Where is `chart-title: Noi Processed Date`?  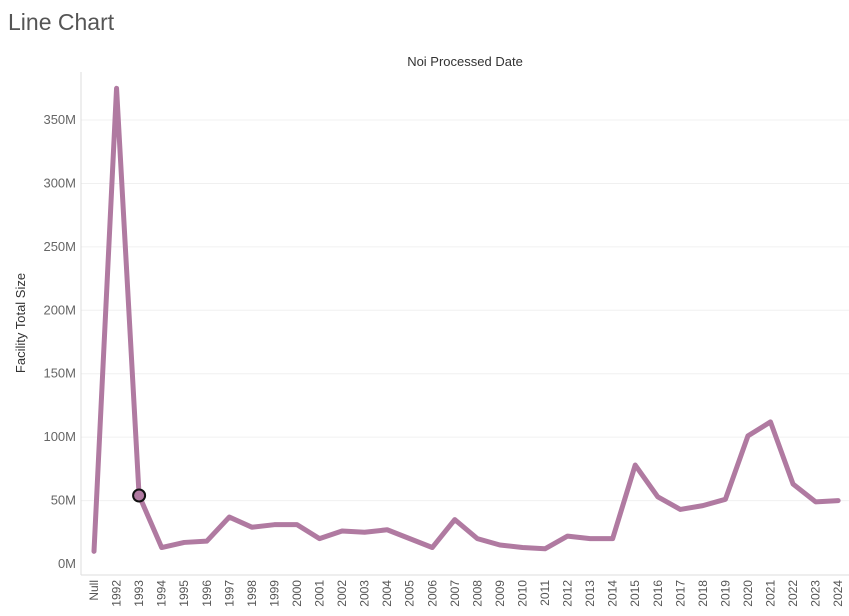 chart-title: Noi Processed Date is located at coordinates (465, 61).